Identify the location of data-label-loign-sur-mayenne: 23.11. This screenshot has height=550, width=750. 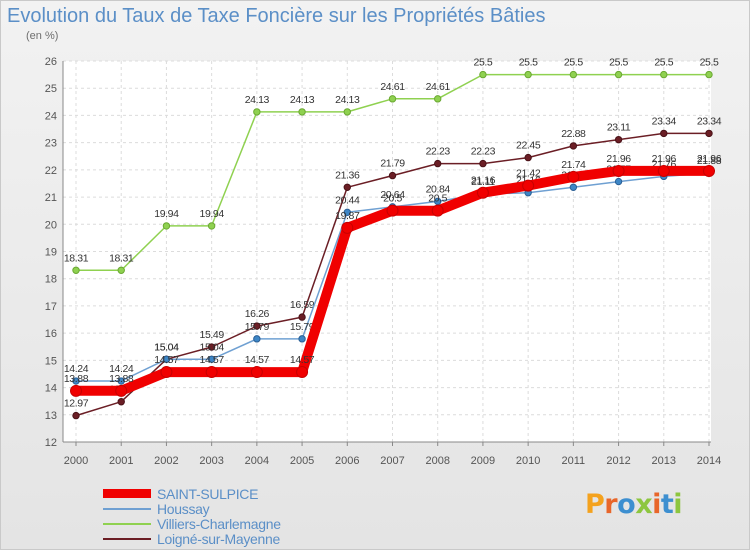
(619, 128).